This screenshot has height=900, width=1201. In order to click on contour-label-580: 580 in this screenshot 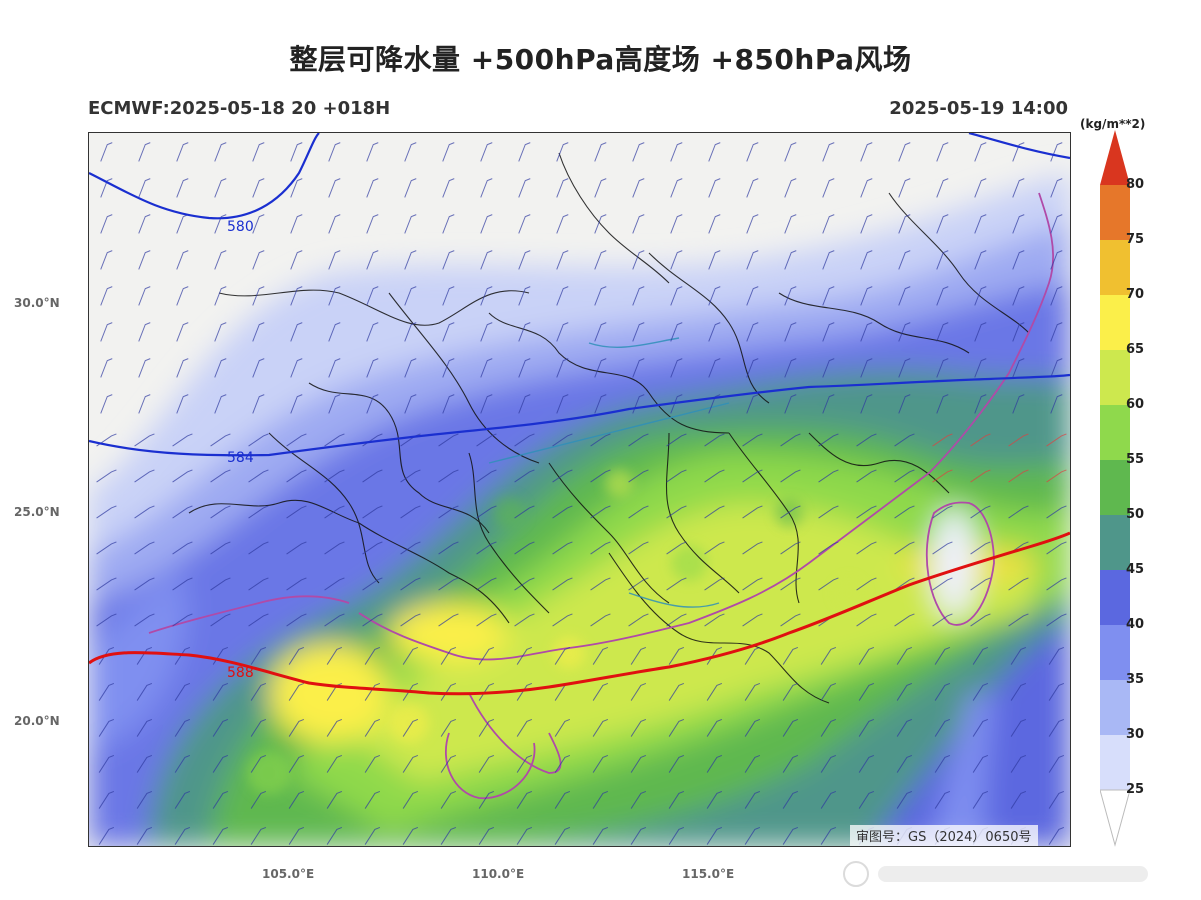, I will do `click(240, 227)`.